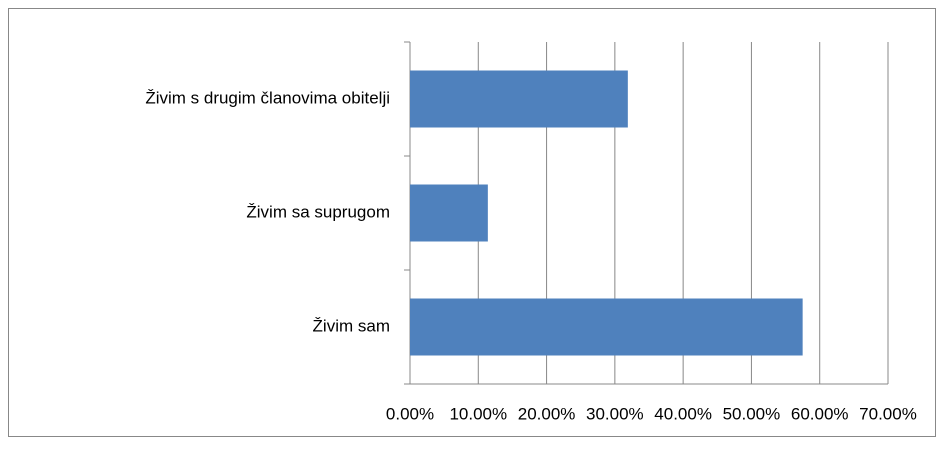 This screenshot has height=450, width=944. Describe the element at coordinates (351, 325) in the screenshot. I see `y-tick-label: Živim sam` at that location.